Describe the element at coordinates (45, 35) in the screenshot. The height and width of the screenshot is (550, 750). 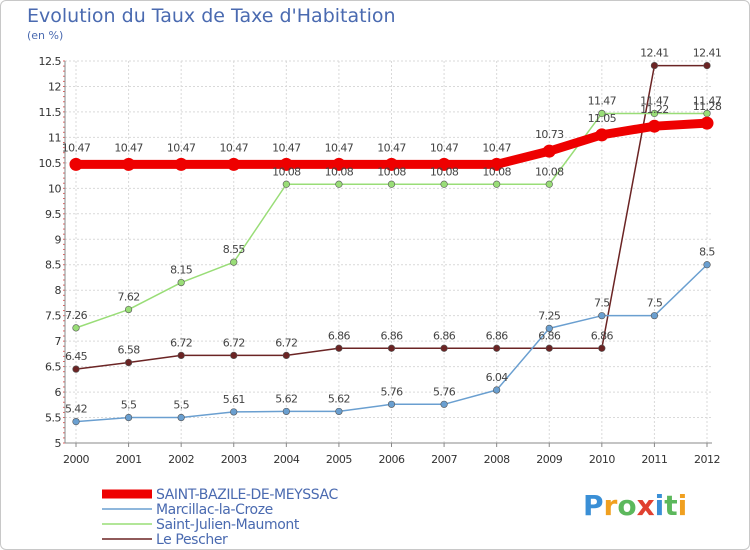
I see `chart-unit-label: (en %)` at that location.